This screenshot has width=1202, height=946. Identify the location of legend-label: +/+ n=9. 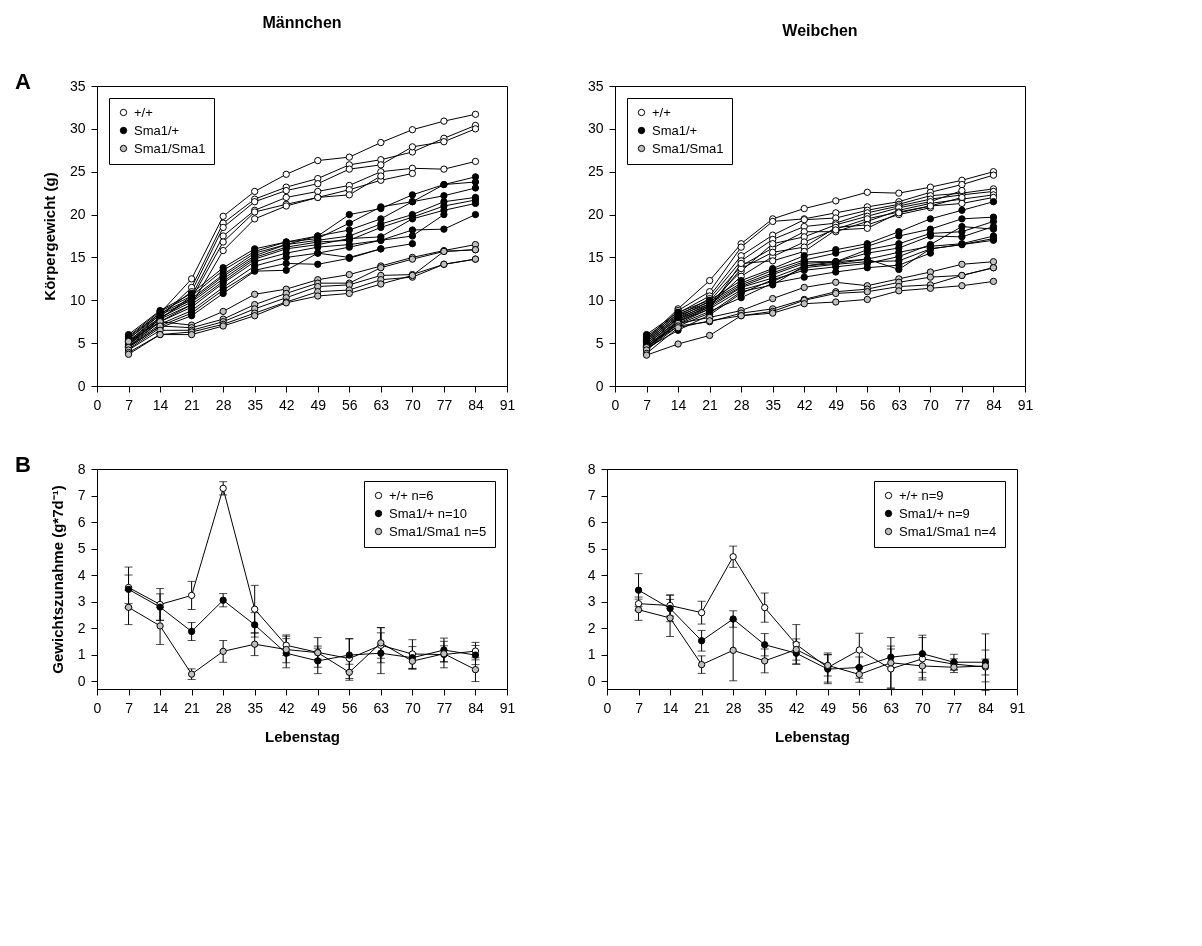
(921, 495).